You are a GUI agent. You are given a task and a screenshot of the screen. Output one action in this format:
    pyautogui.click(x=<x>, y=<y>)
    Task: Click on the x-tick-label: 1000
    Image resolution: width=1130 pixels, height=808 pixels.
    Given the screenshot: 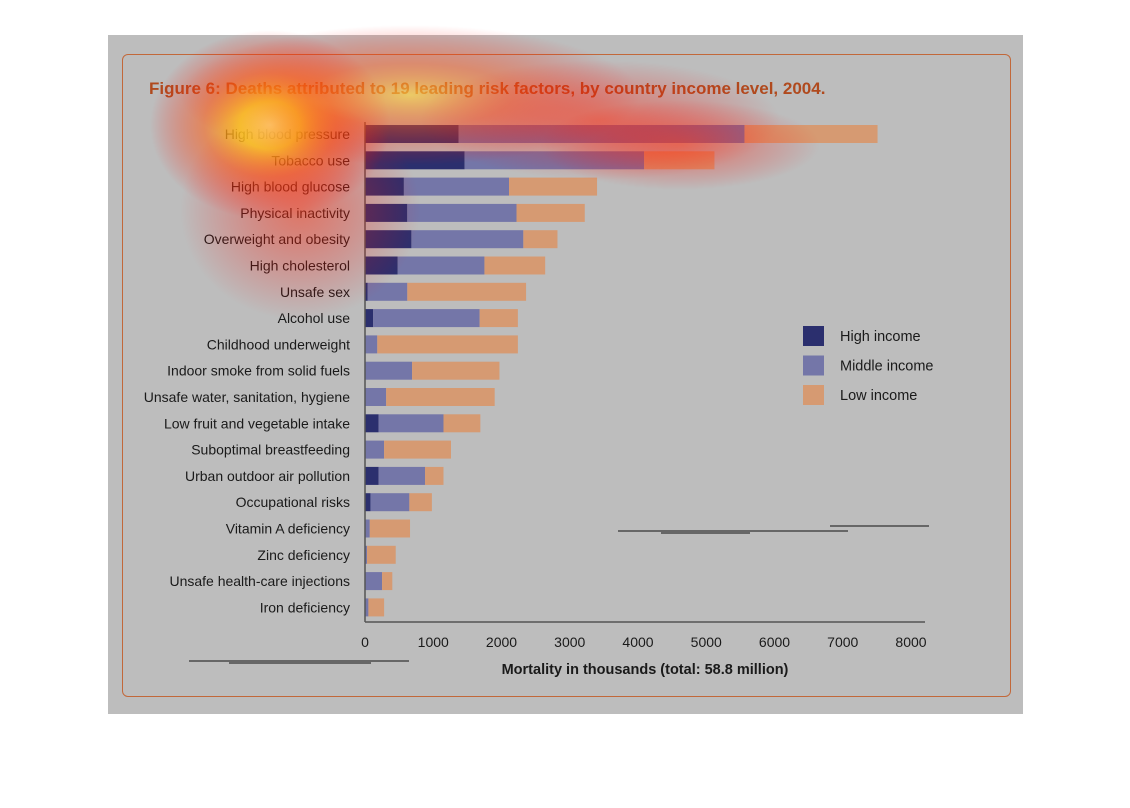 What is the action you would take?
    pyautogui.click(x=433, y=642)
    